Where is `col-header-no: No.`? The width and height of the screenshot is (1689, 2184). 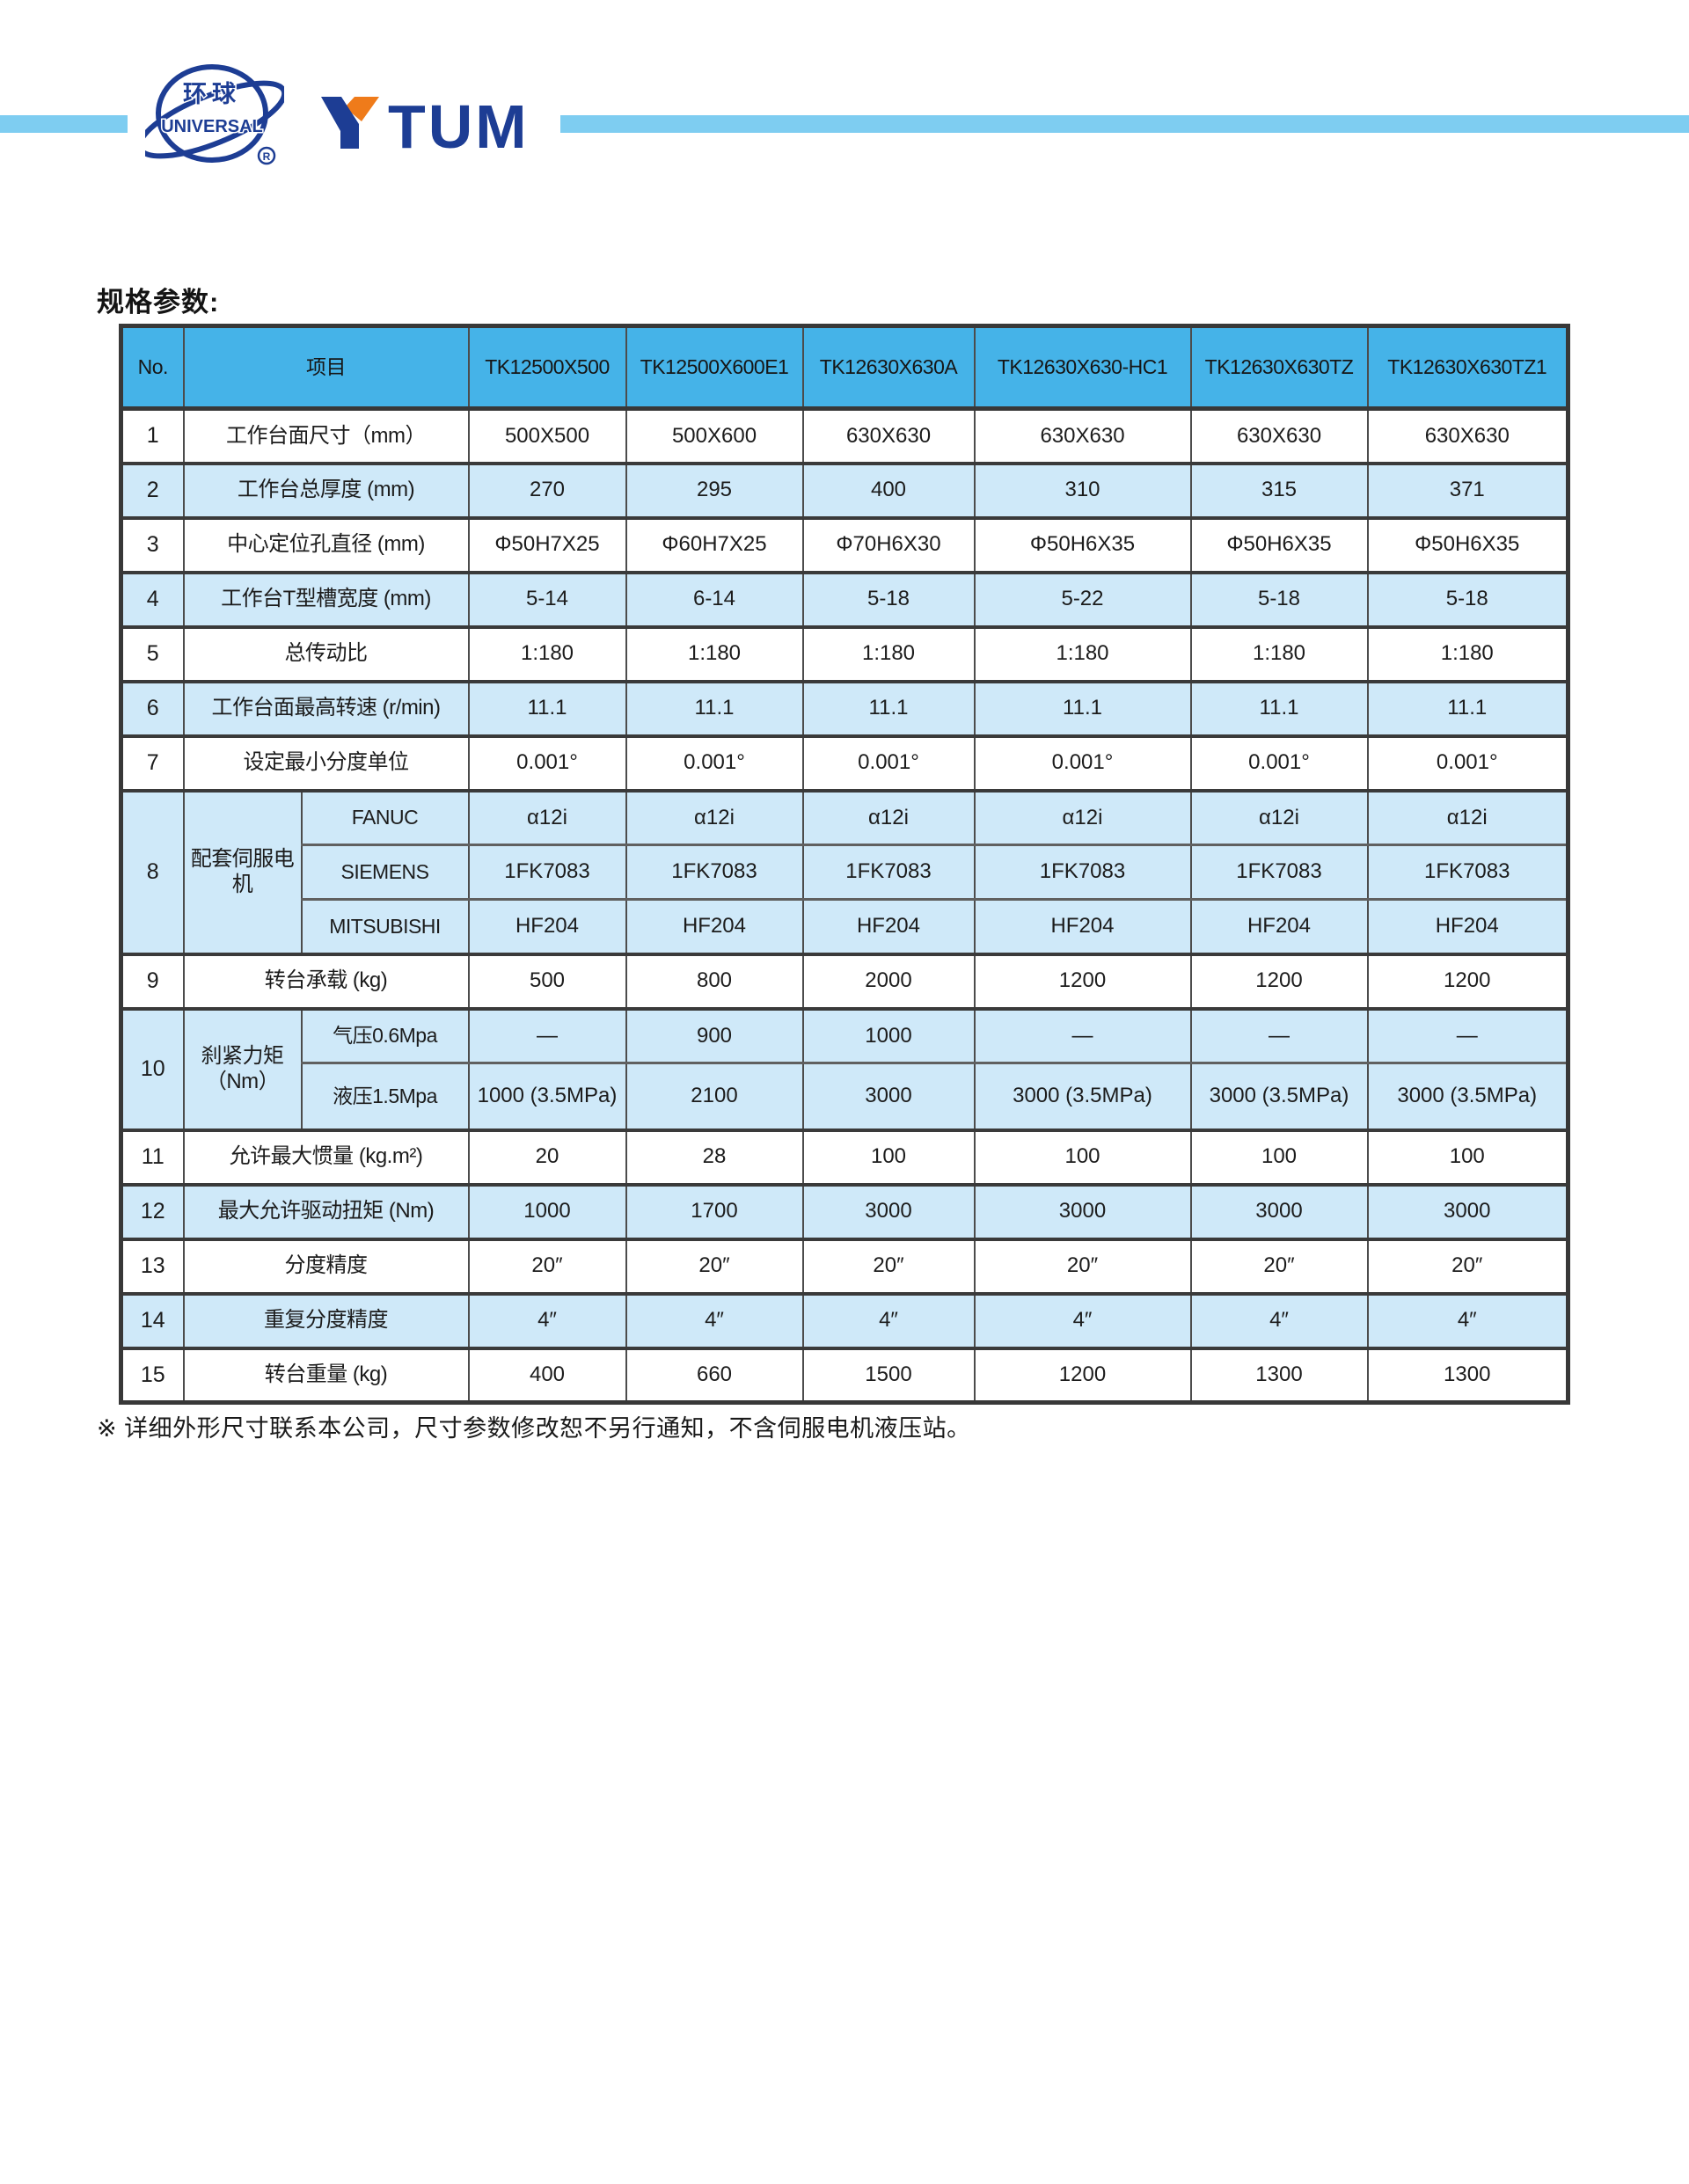
col-header-no: No. is located at coordinates (152, 368).